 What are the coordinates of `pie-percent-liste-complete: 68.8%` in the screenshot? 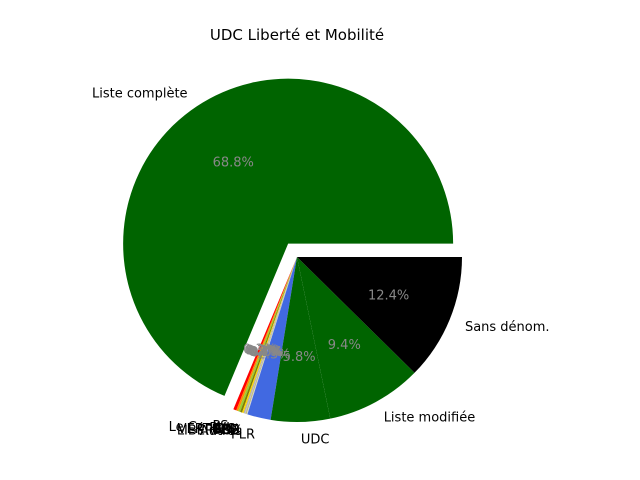 It's located at (233, 162).